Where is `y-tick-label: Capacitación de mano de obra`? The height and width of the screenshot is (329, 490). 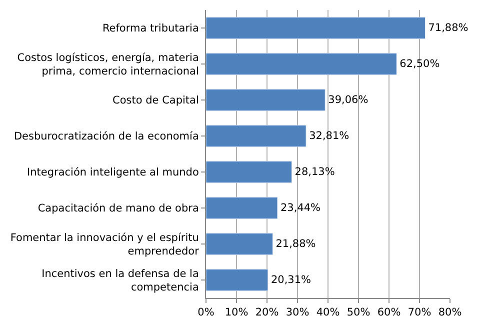
y-tick-label: Capacitación de mano de obra is located at coordinates (118, 208).